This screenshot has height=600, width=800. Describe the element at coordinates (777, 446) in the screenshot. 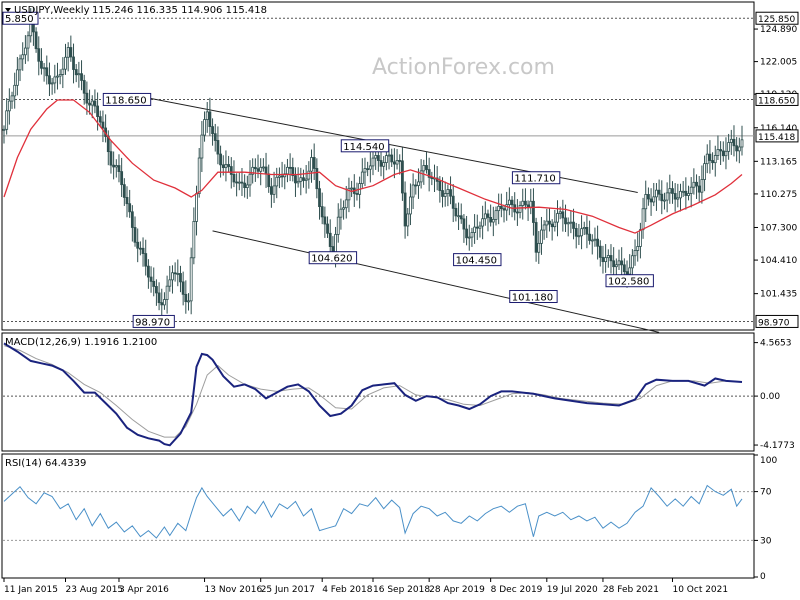

I see `macd-tick-label: -4.1773` at that location.